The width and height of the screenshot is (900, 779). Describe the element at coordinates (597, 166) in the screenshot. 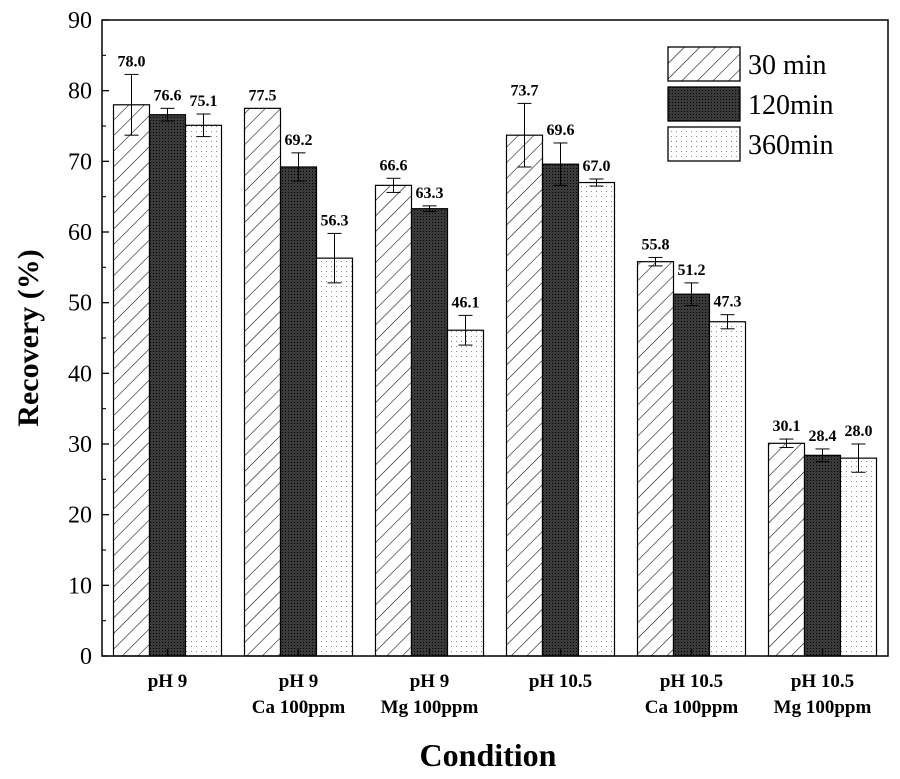

I see `data-label: 67.0` at that location.